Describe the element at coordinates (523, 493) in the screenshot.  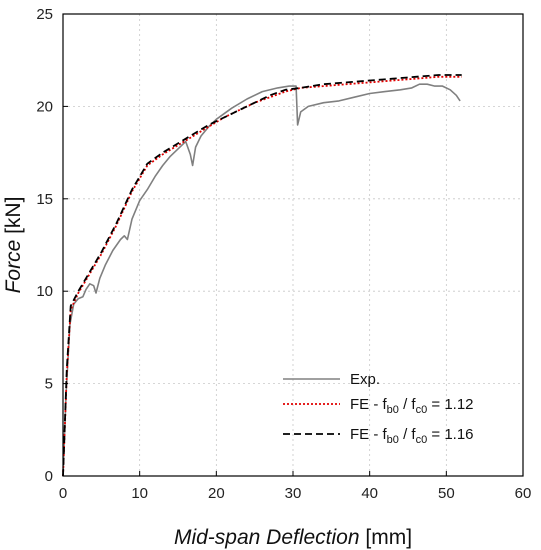
I see `x-tick-label: 60` at that location.